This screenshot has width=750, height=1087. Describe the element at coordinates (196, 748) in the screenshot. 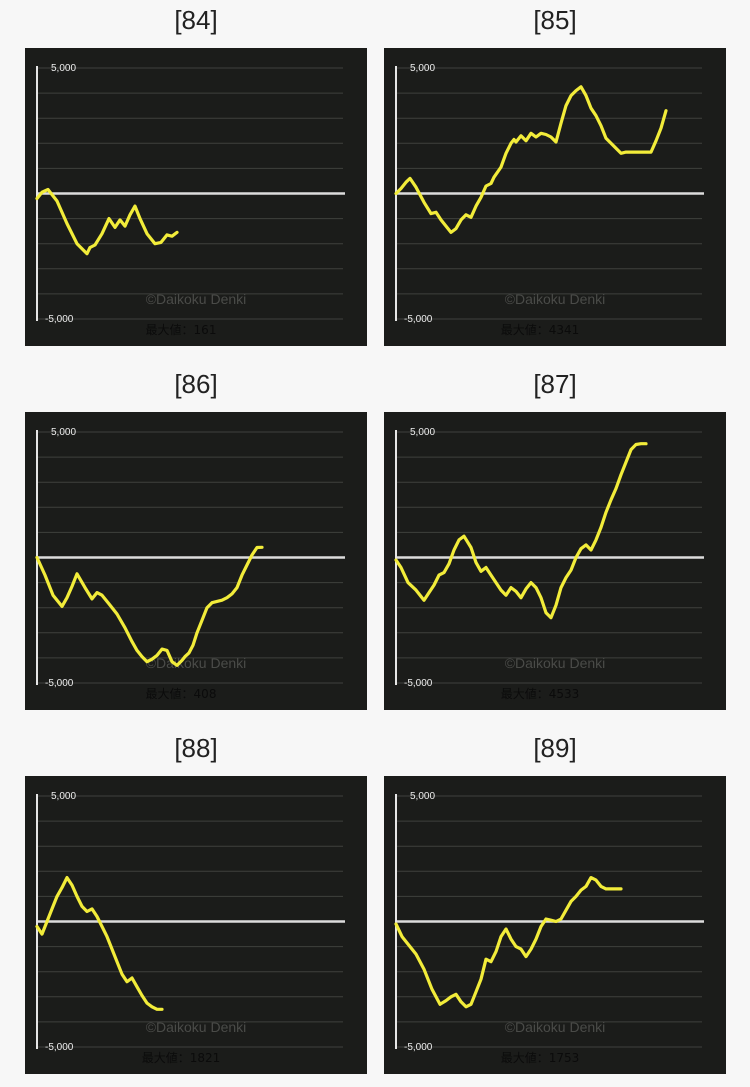

I see `chart-title: [88]` at that location.